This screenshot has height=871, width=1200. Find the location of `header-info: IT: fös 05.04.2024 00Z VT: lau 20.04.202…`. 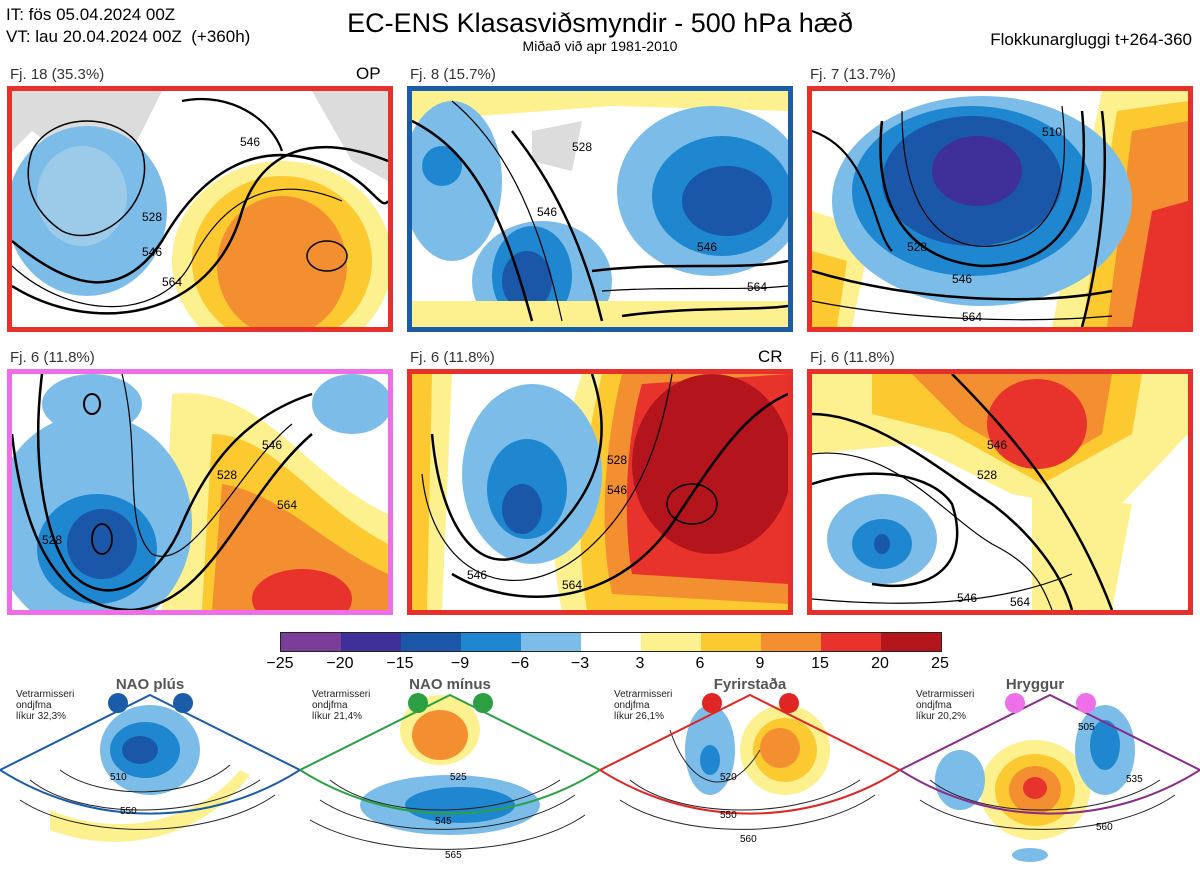

header-info: IT: fös 05.04.2024 00Z VT: lau 20.04.202… is located at coordinates (128, 26).